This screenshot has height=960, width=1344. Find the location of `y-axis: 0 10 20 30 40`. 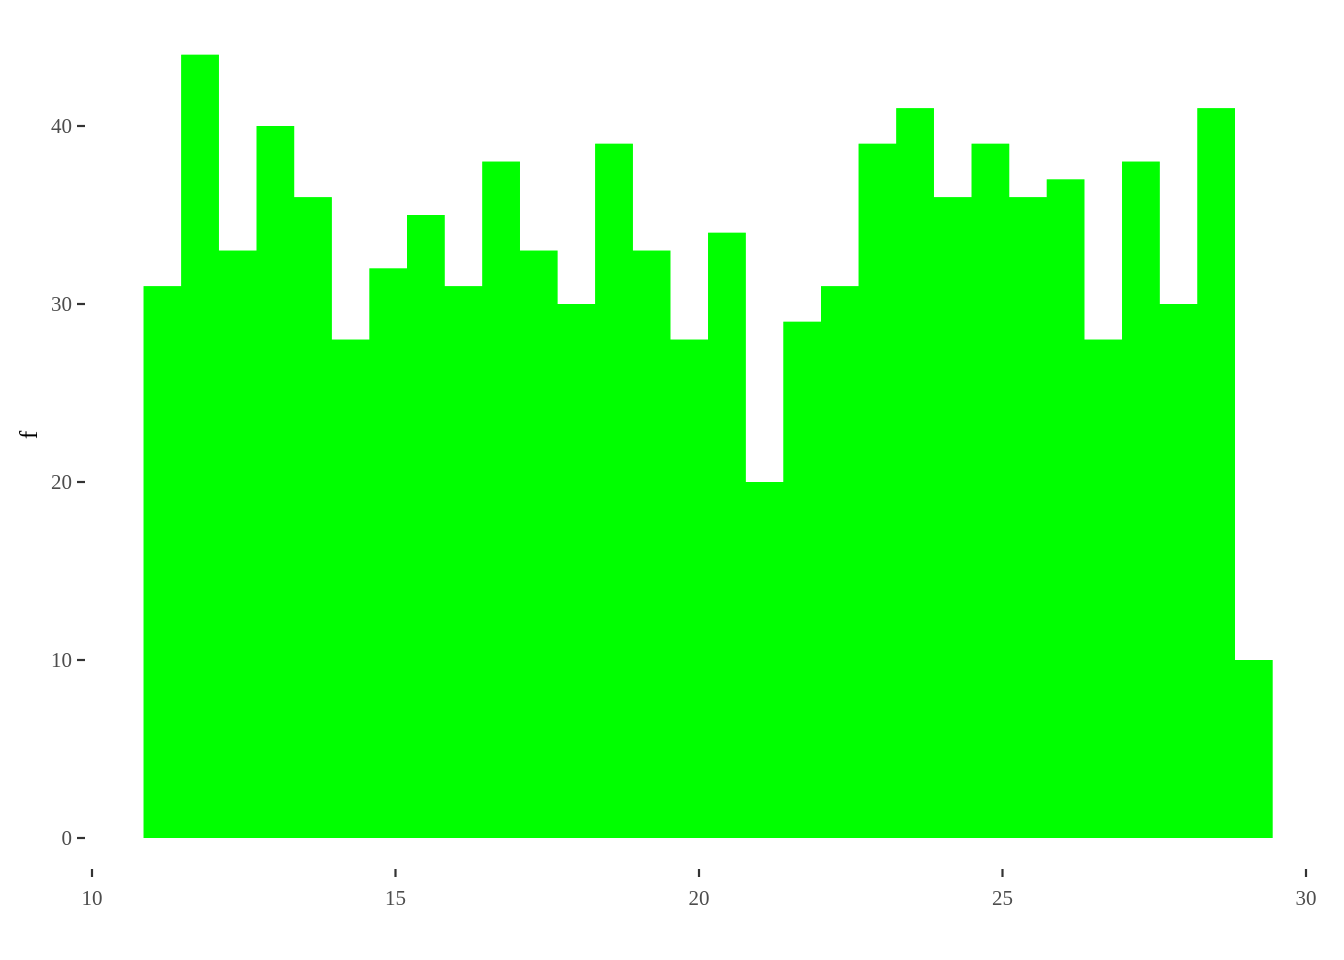

y-axis: 0 10 20 30 40 is located at coordinates (68, 482).